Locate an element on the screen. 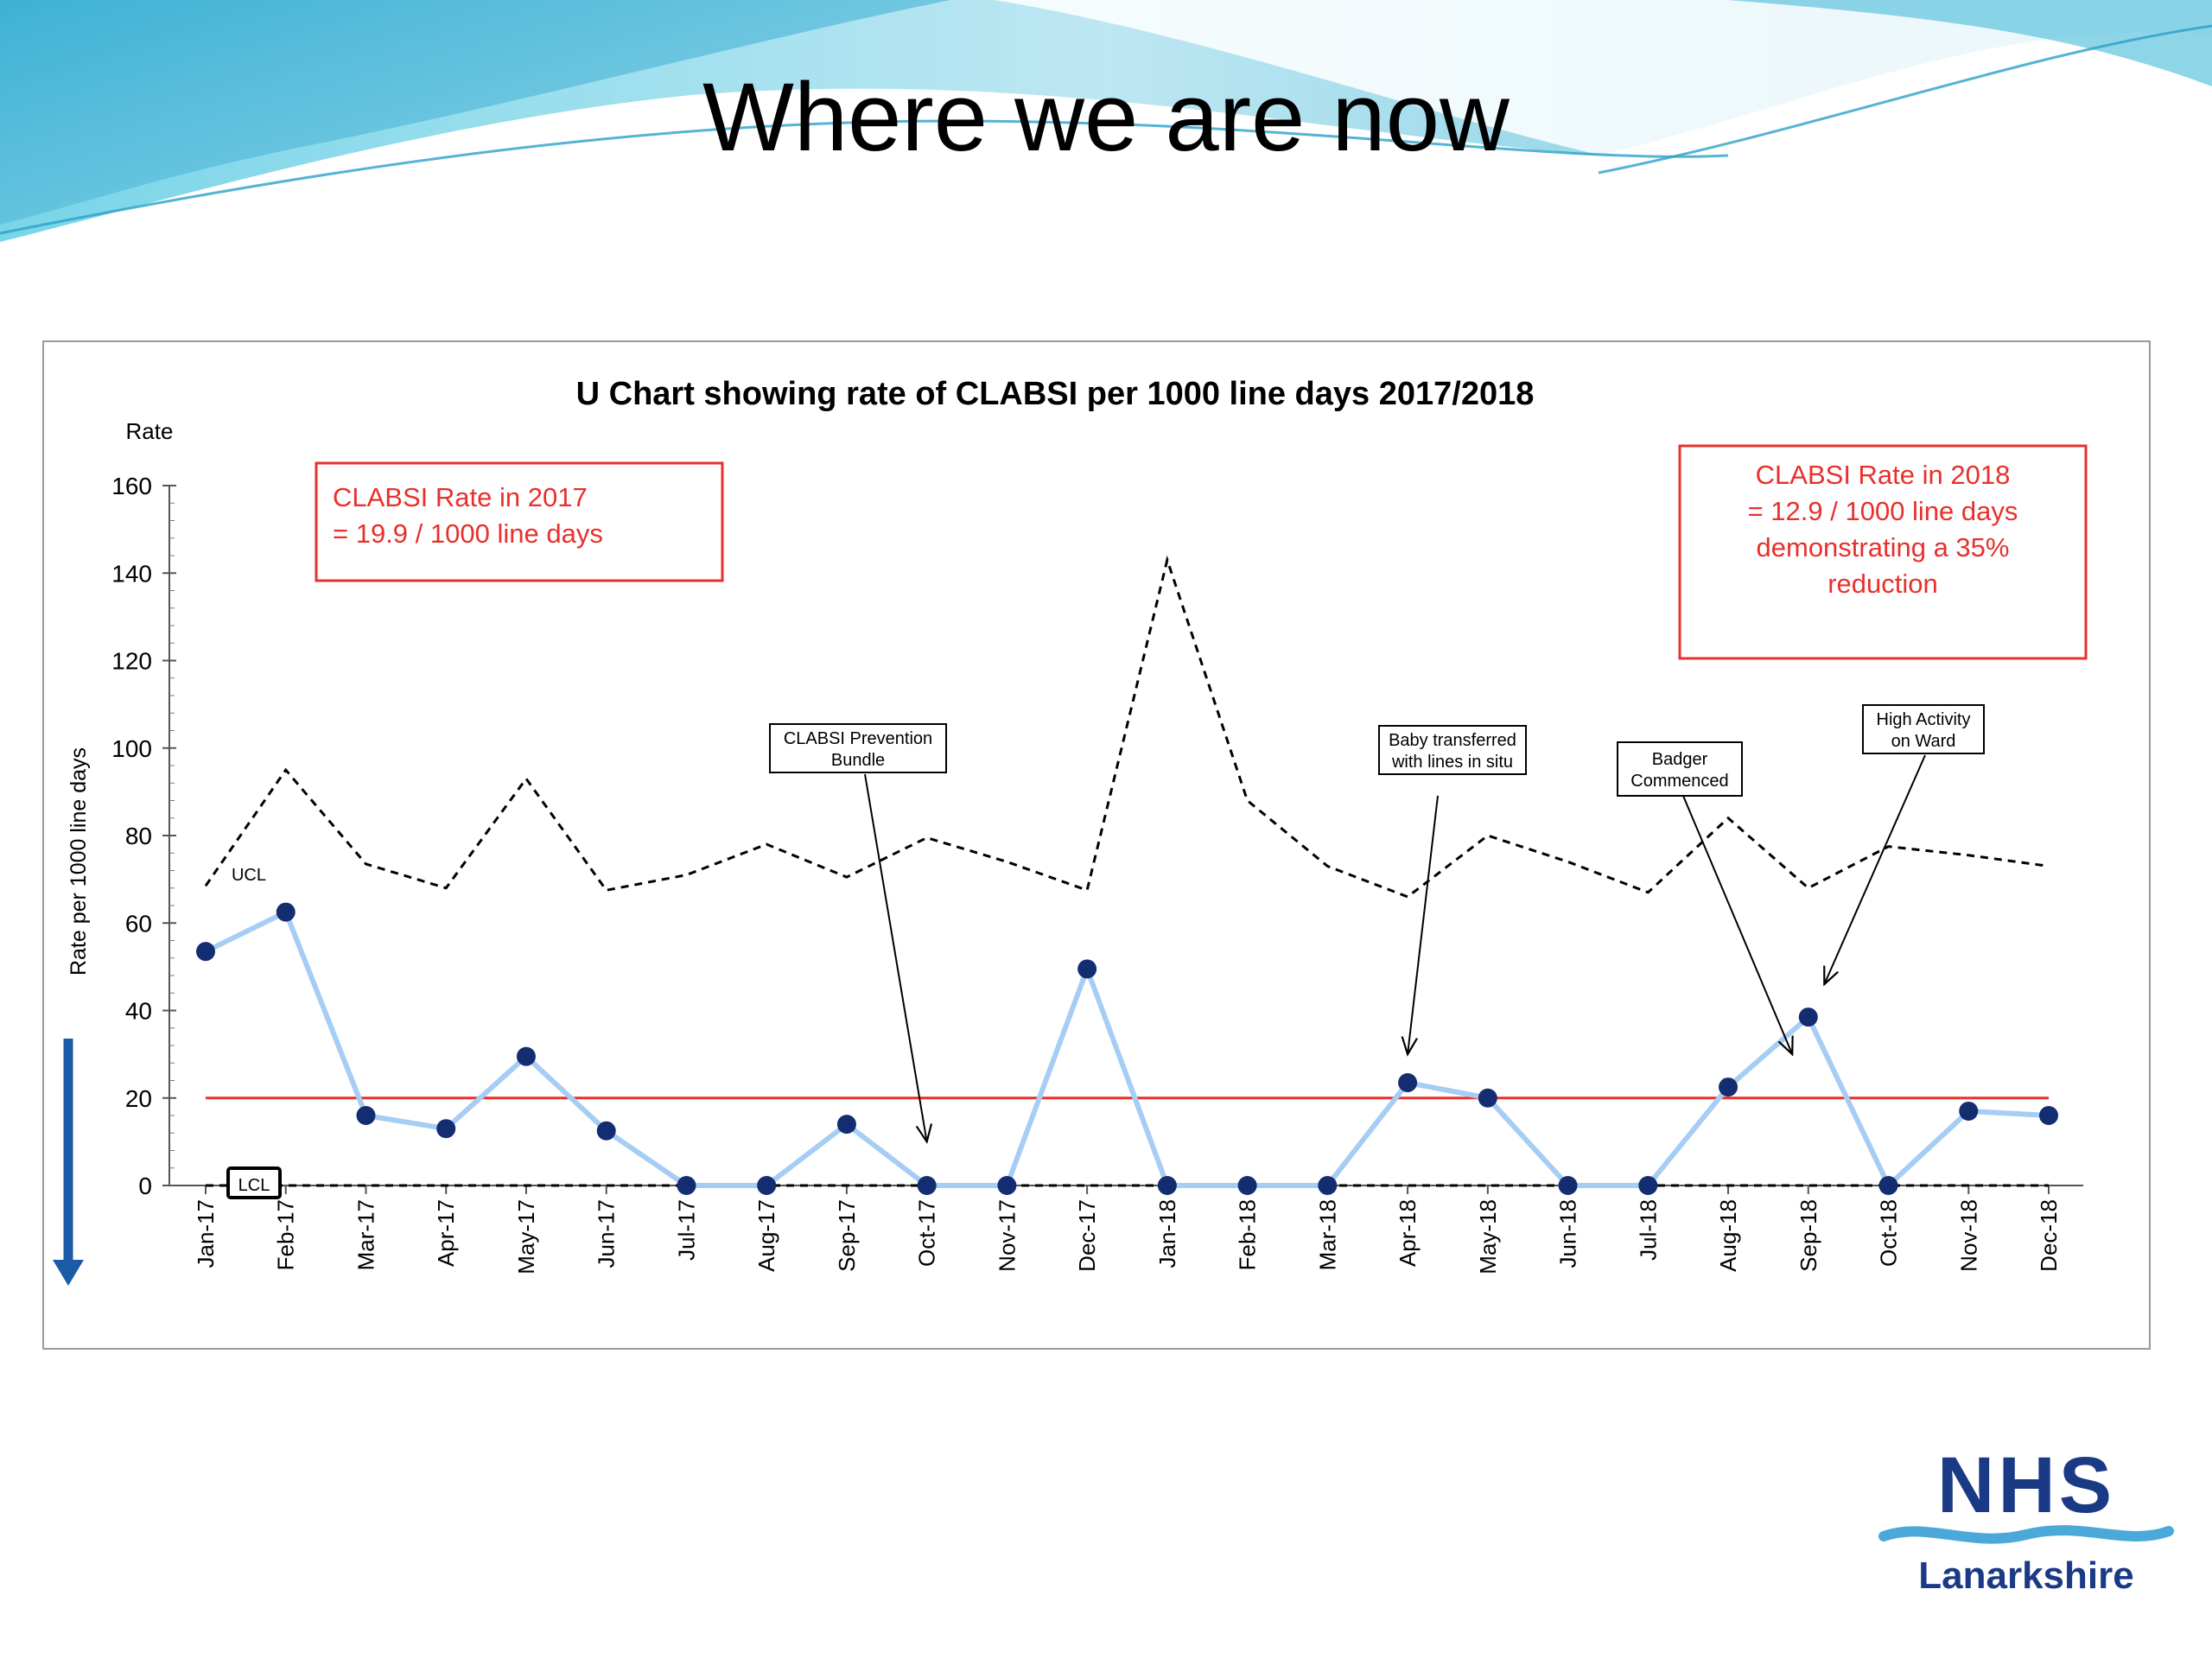  x-tick-label: Apr-18 is located at coordinates (1408, 1233).